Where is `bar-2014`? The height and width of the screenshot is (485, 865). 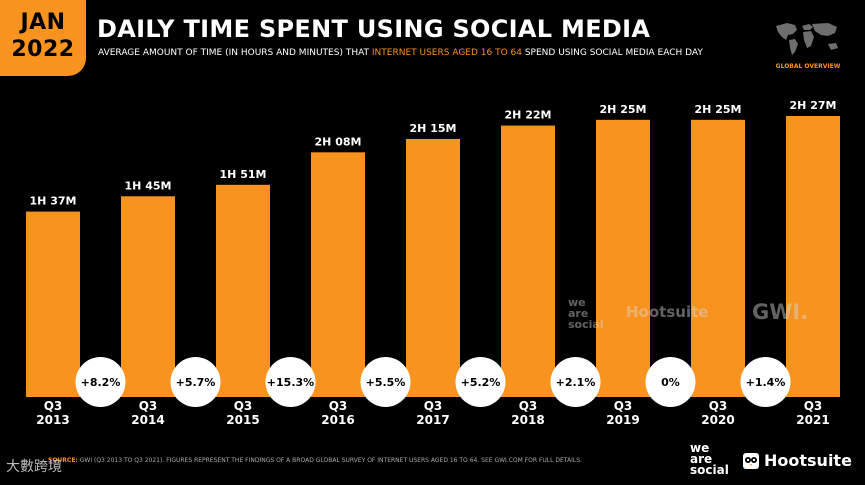
bar-2014 is located at coordinates (148, 296).